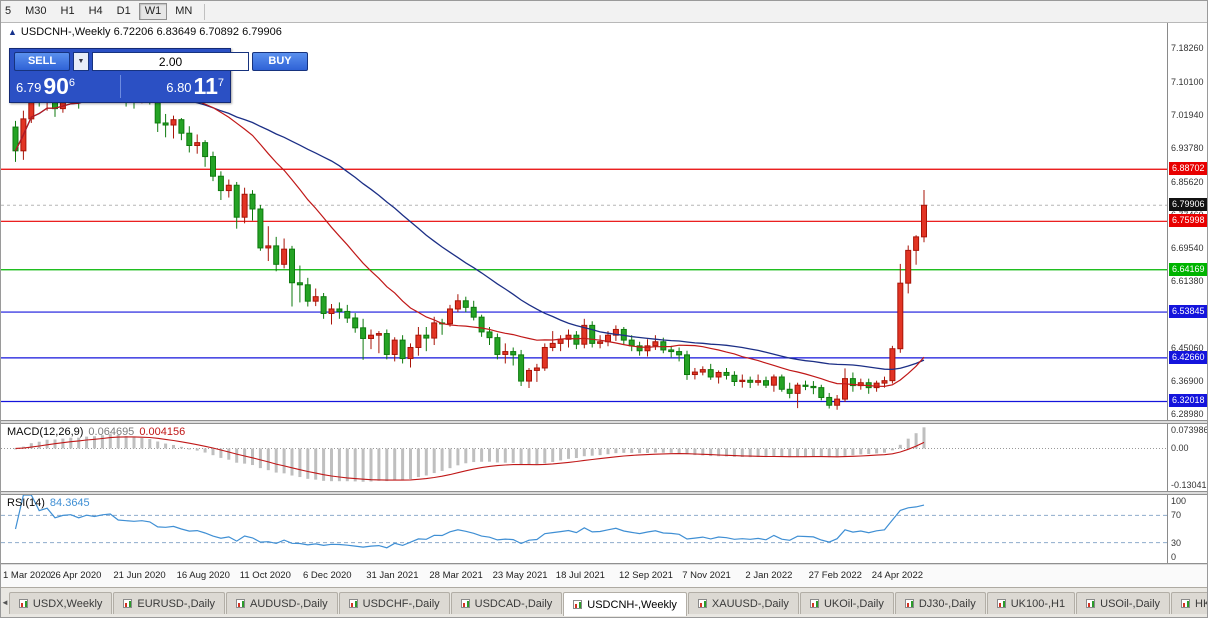 The height and width of the screenshot is (618, 1208). I want to click on volume-input, so click(170, 61).